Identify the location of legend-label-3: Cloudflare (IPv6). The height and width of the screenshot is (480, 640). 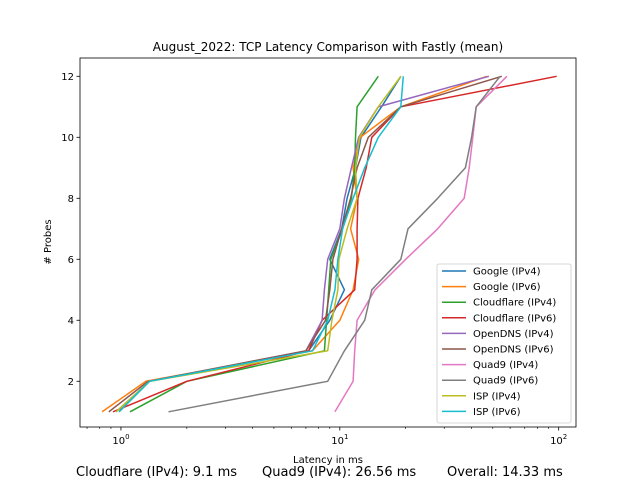
(514, 318).